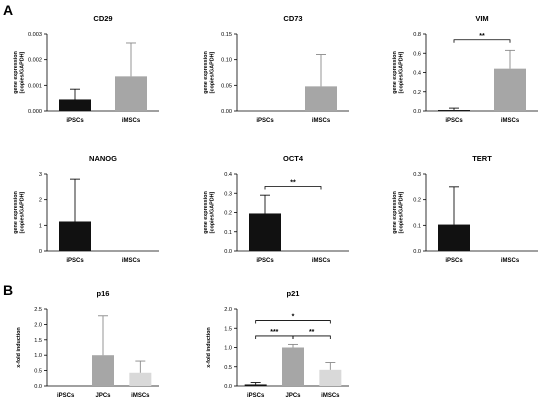 This screenshot has width=550, height=402. I want to click on y-tick-label: 0.000, so click(35, 112).